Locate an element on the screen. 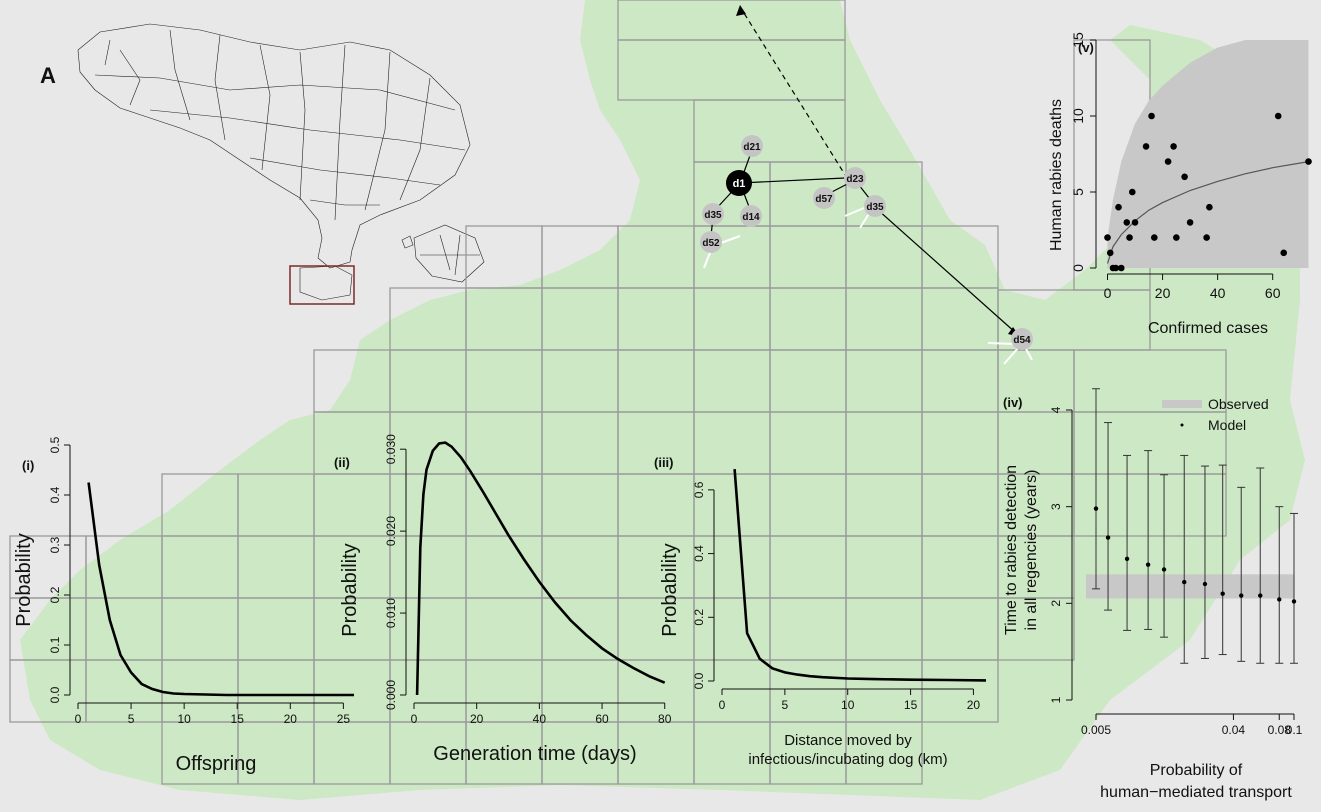  y-tick-label: 0.010 is located at coordinates (391, 613).